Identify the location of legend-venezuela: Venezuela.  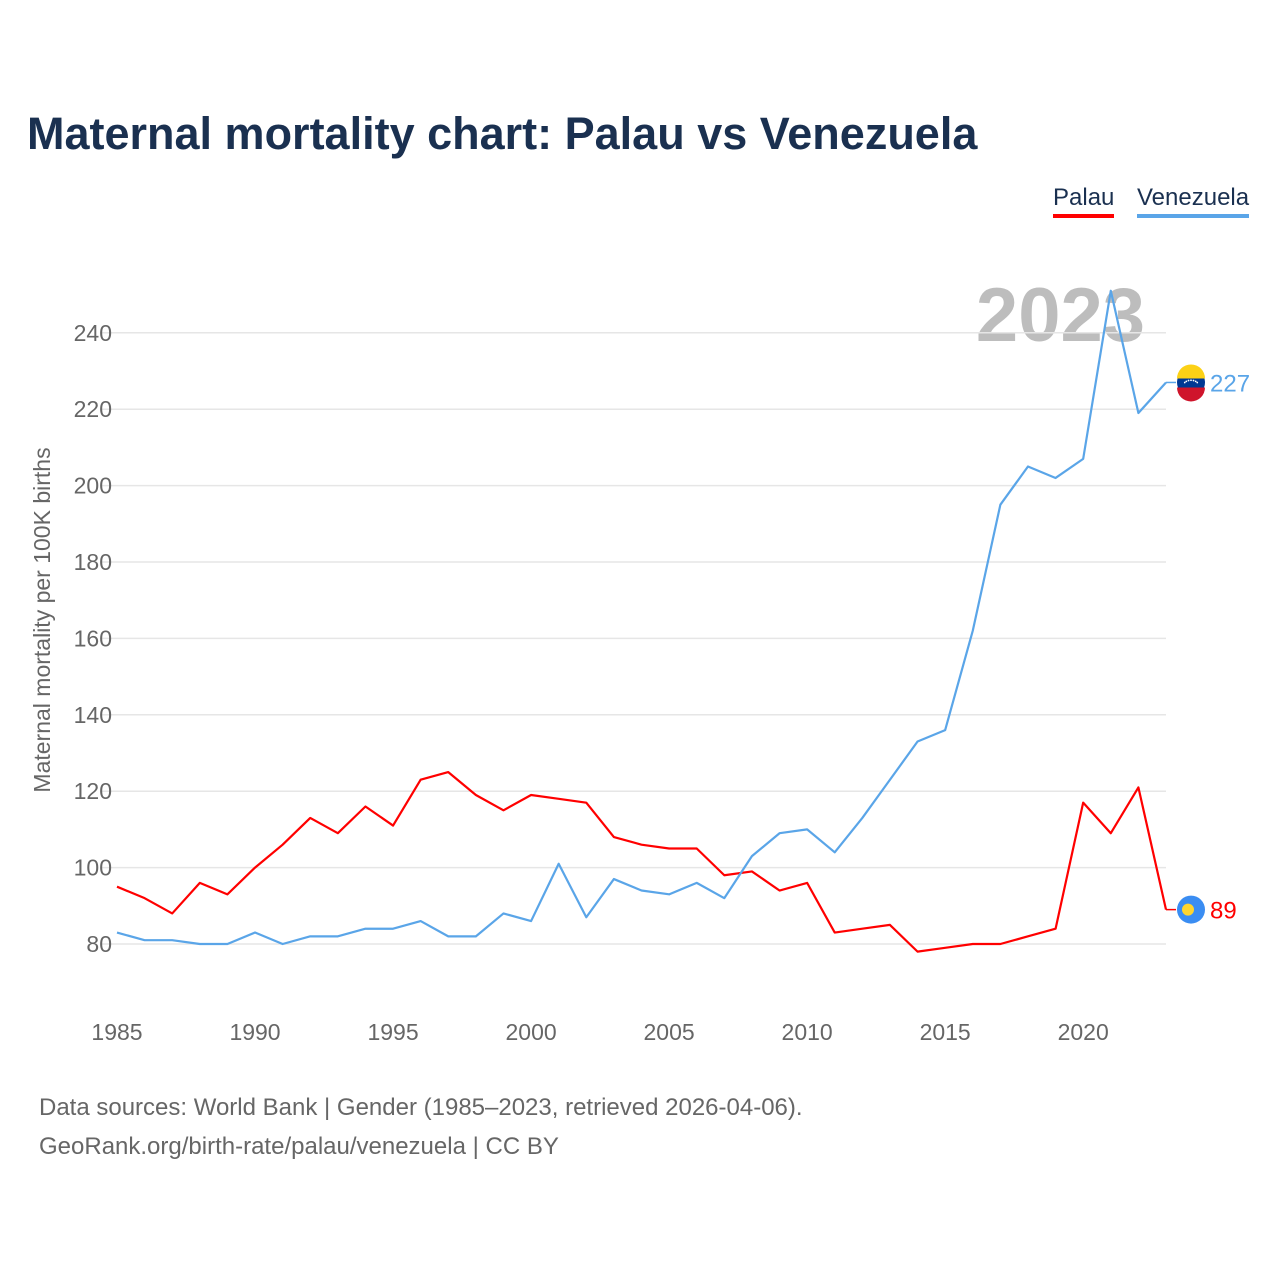
(1193, 201).